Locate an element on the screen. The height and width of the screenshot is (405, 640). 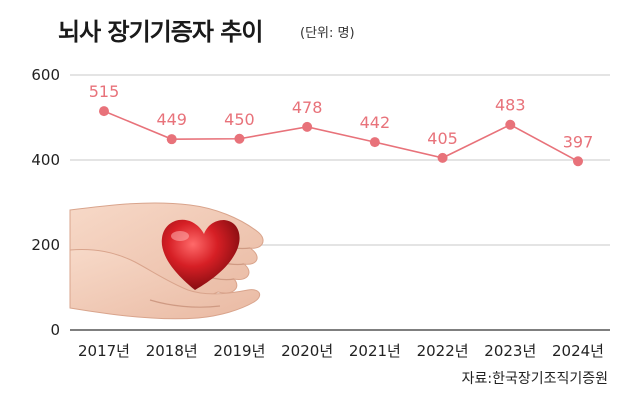
y-axis-ticks: 0 200 400 600 is located at coordinates (45, 202).